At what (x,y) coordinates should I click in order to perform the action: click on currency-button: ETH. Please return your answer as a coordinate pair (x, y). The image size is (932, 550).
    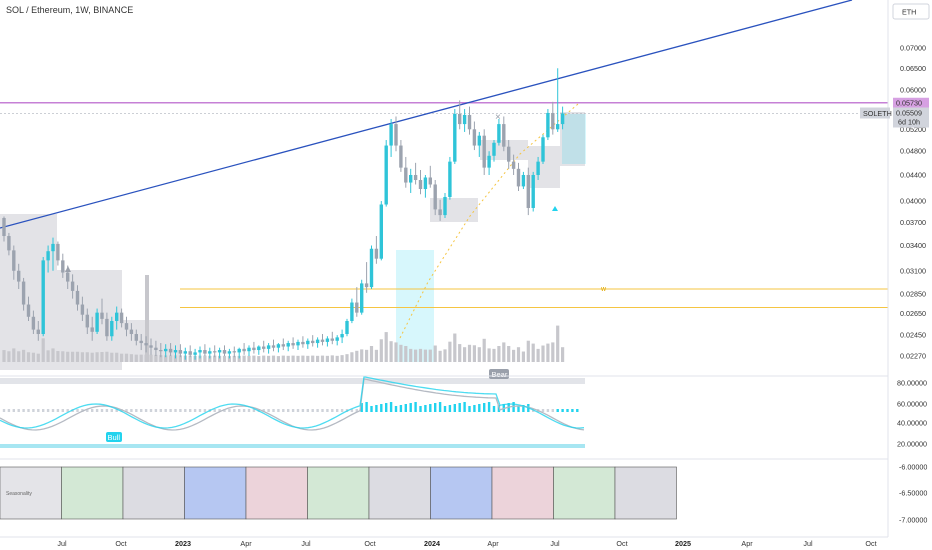
    Looking at the image, I should click on (911, 11).